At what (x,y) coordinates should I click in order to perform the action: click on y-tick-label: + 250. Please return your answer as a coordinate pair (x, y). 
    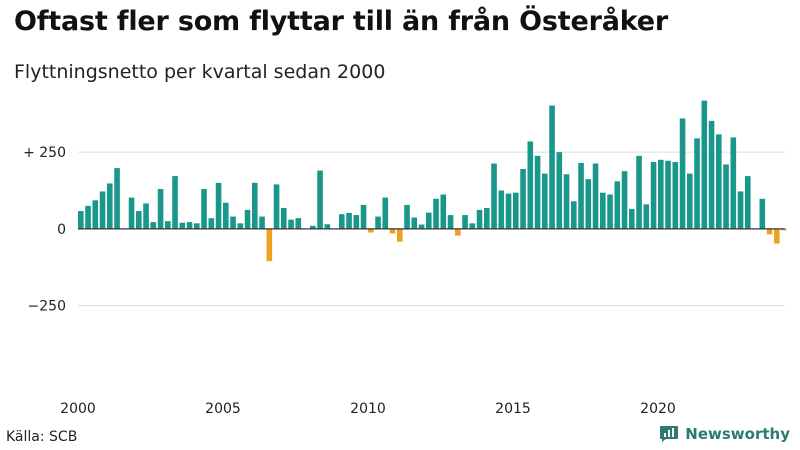
    Looking at the image, I should click on (44, 153).